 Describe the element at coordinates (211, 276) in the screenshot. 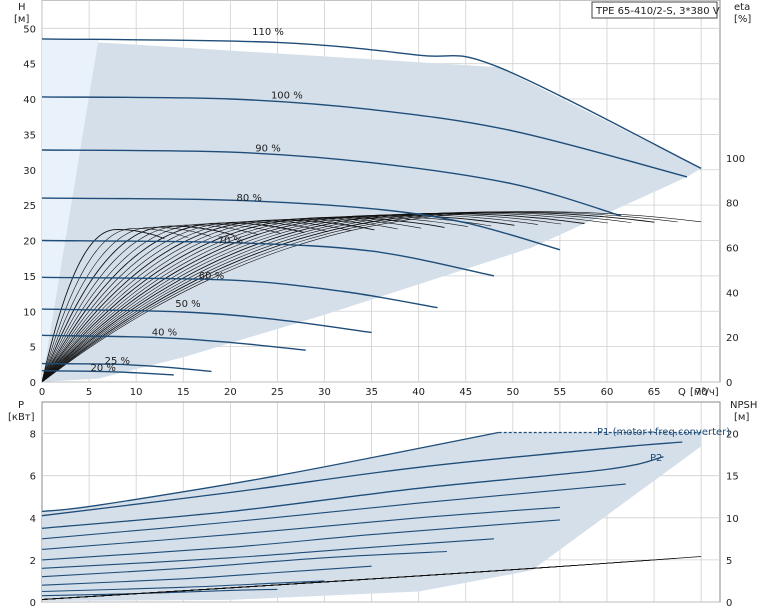

I see `speed-curve-label: 60 %` at that location.